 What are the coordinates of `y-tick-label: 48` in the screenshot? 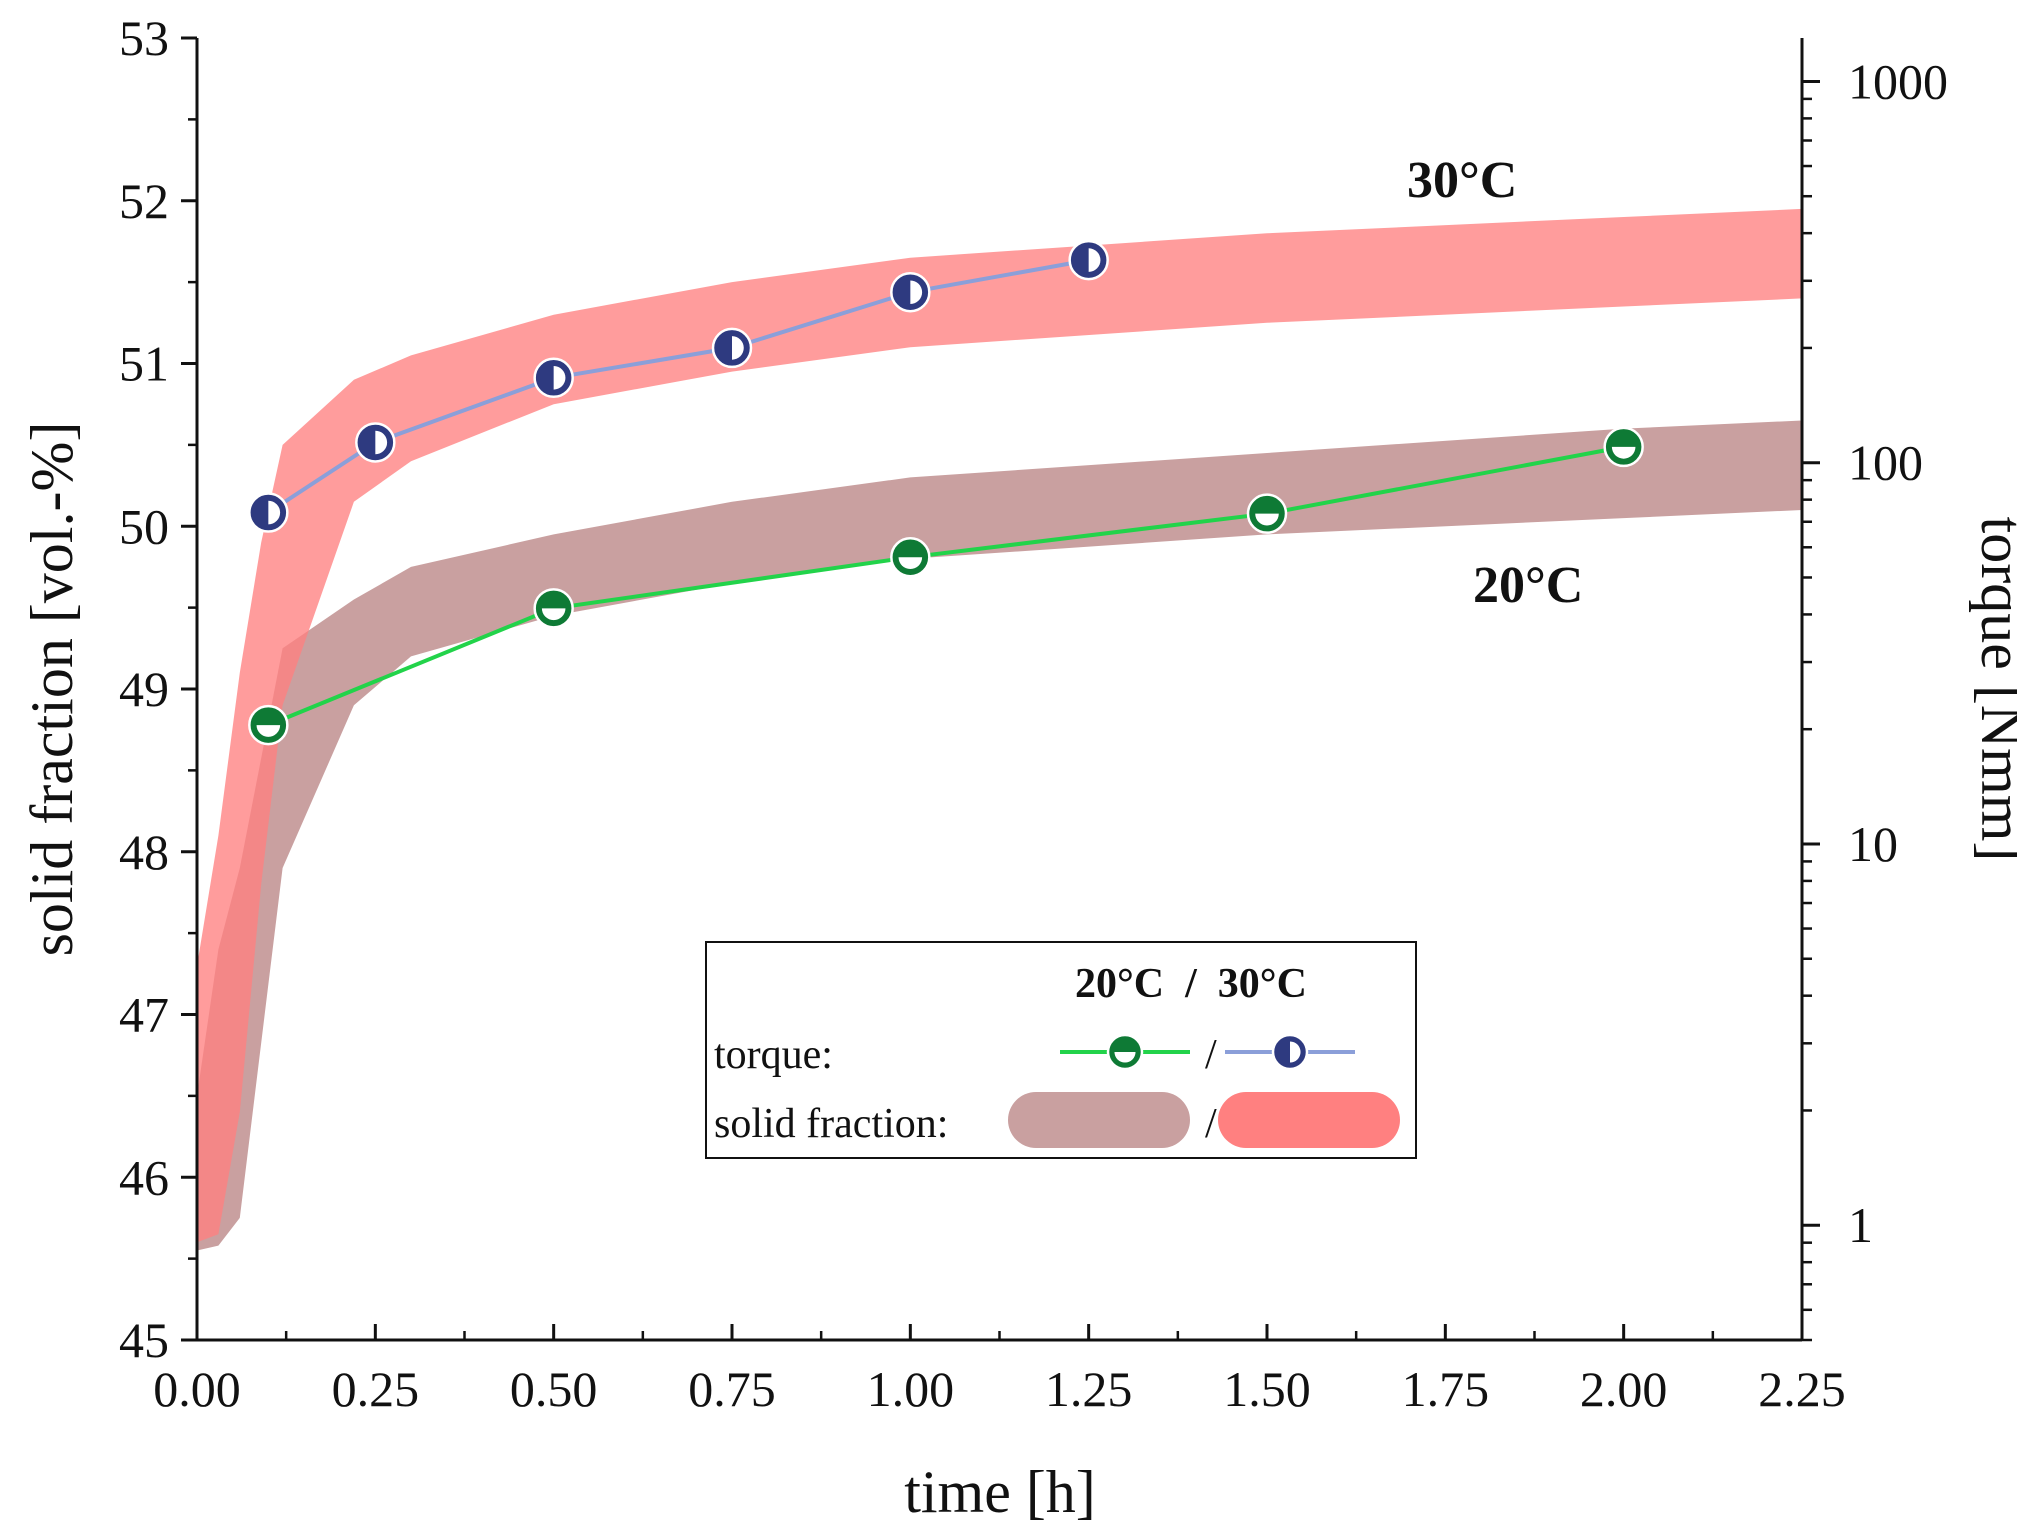 It's located at (144, 852).